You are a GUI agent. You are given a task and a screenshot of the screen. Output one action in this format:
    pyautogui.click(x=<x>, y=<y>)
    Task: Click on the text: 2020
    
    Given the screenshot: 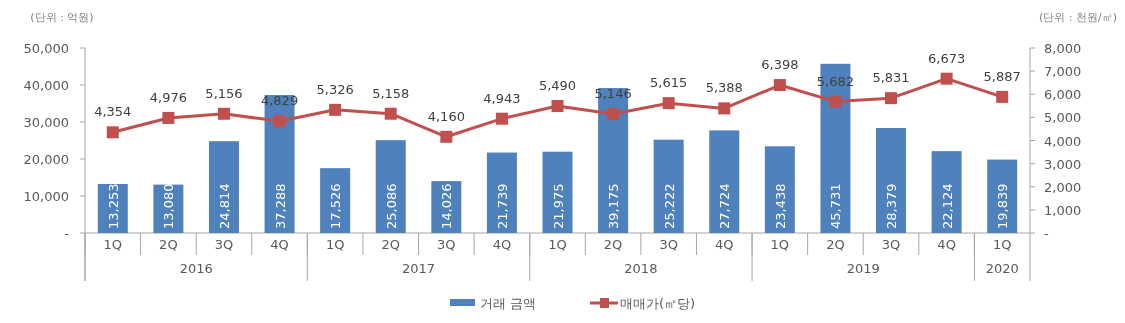 What is the action you would take?
    pyautogui.click(x=1002, y=268)
    